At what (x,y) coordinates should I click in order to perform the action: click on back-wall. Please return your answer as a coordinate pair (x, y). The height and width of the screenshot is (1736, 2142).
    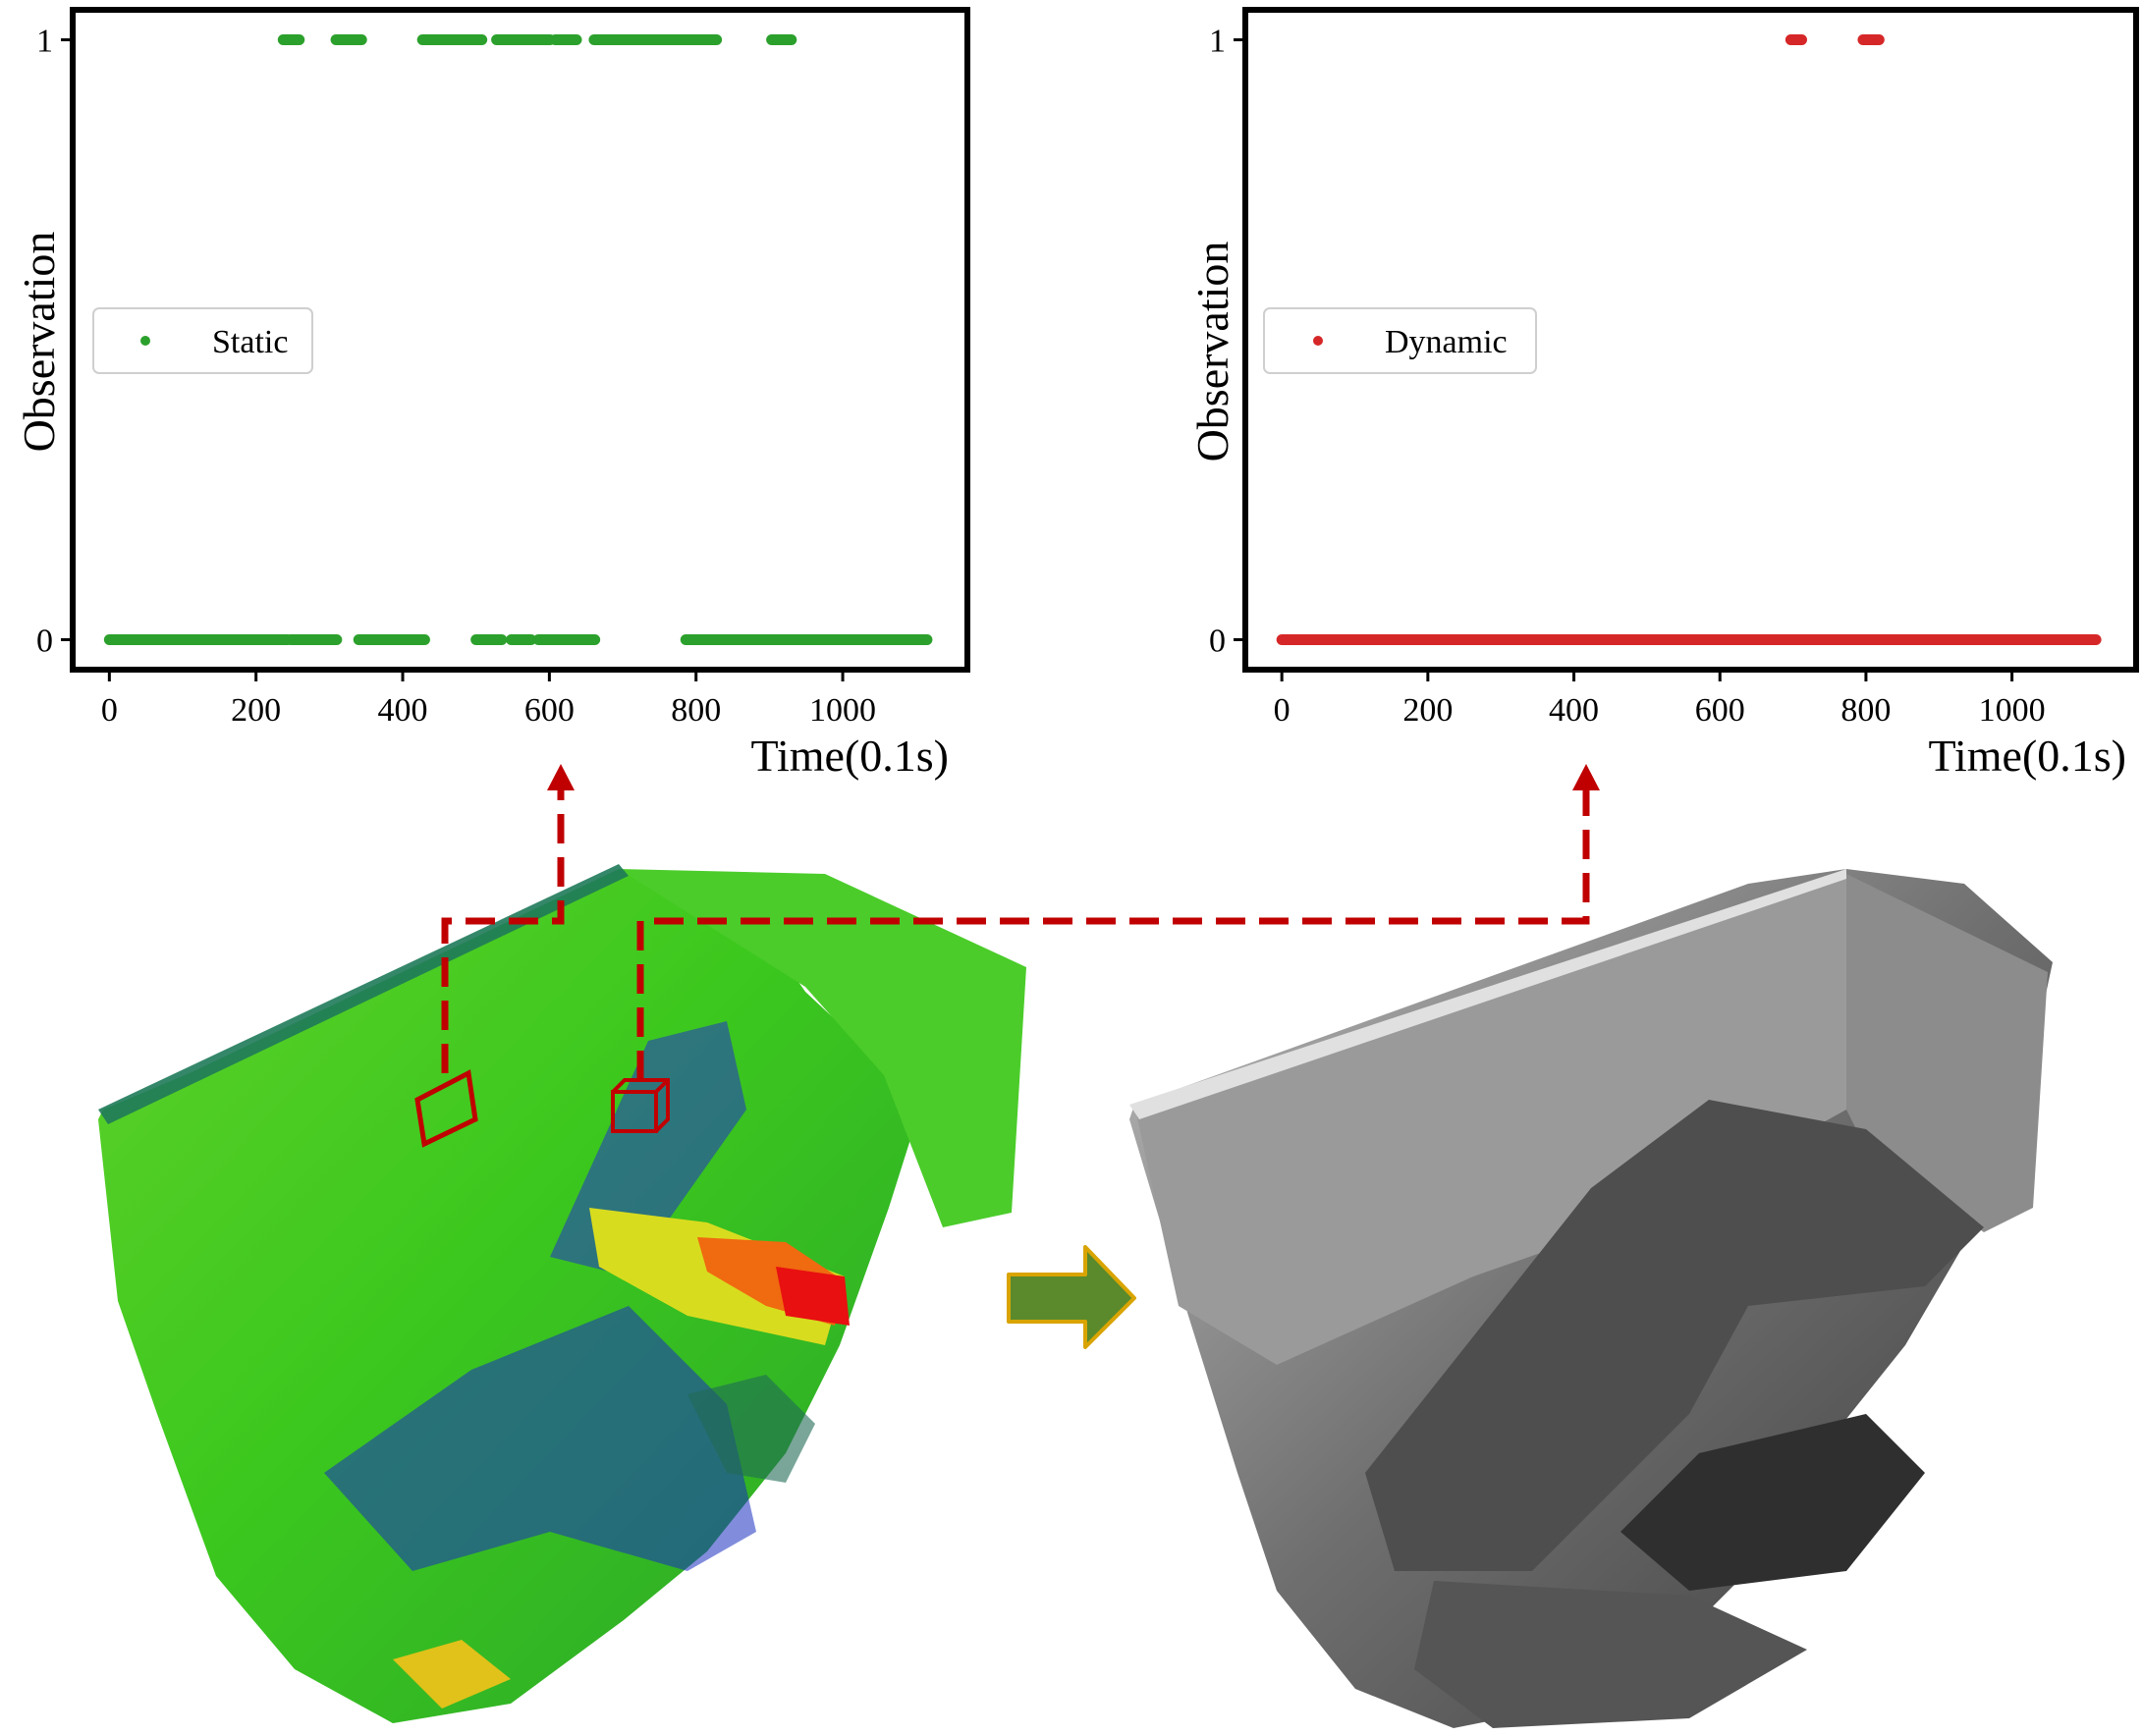
    Looking at the image, I should click on (822, 1048).